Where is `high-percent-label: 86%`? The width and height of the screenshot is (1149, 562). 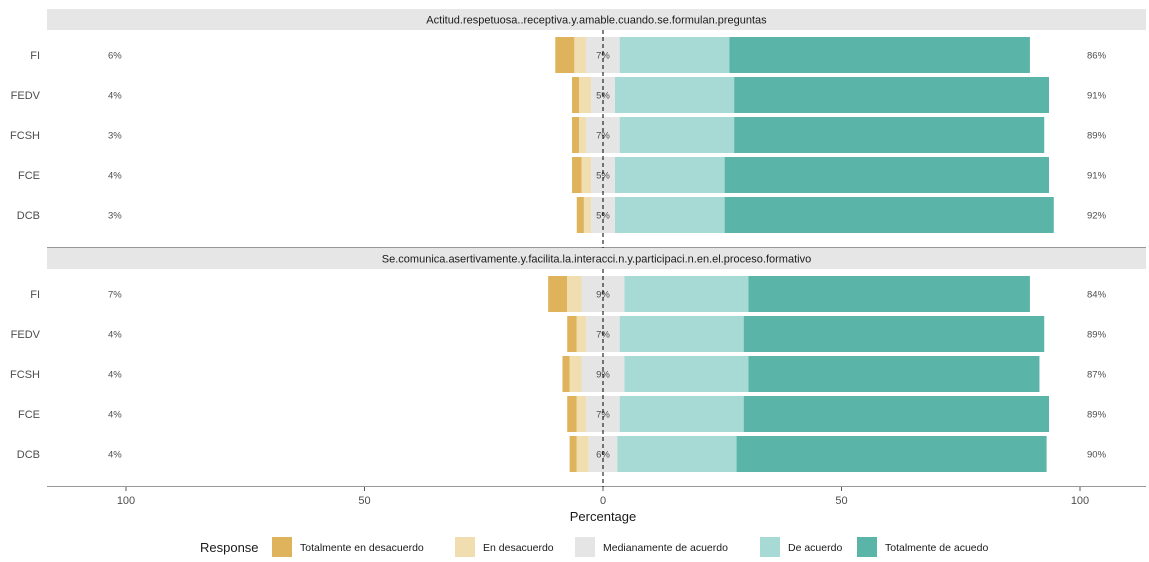 high-percent-label: 86% is located at coordinates (1097, 56).